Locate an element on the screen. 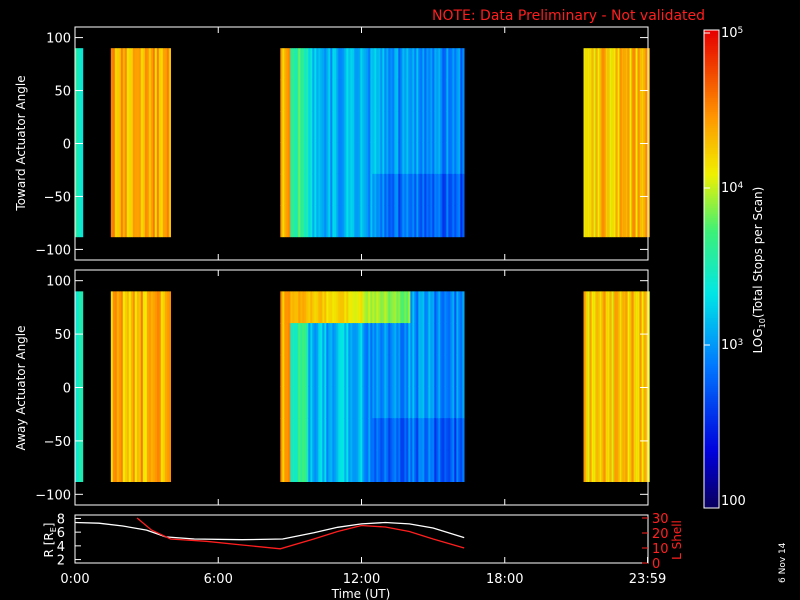  preliminary-note: NOTE: Data Preliminary - Not validated is located at coordinates (568, 16).